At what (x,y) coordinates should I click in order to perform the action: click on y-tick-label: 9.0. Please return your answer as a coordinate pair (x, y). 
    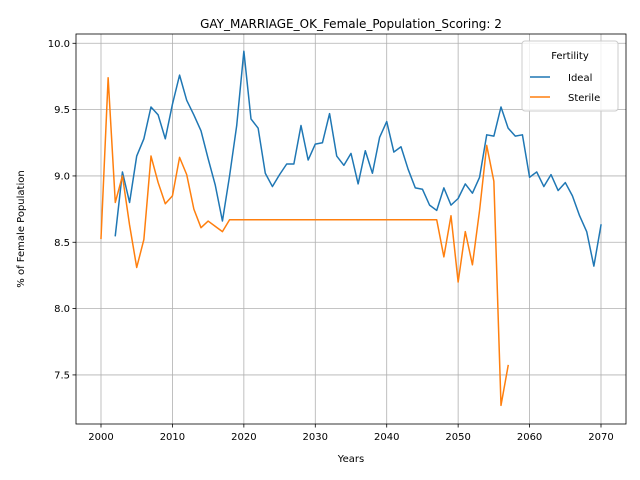
    Looking at the image, I should click on (62, 176).